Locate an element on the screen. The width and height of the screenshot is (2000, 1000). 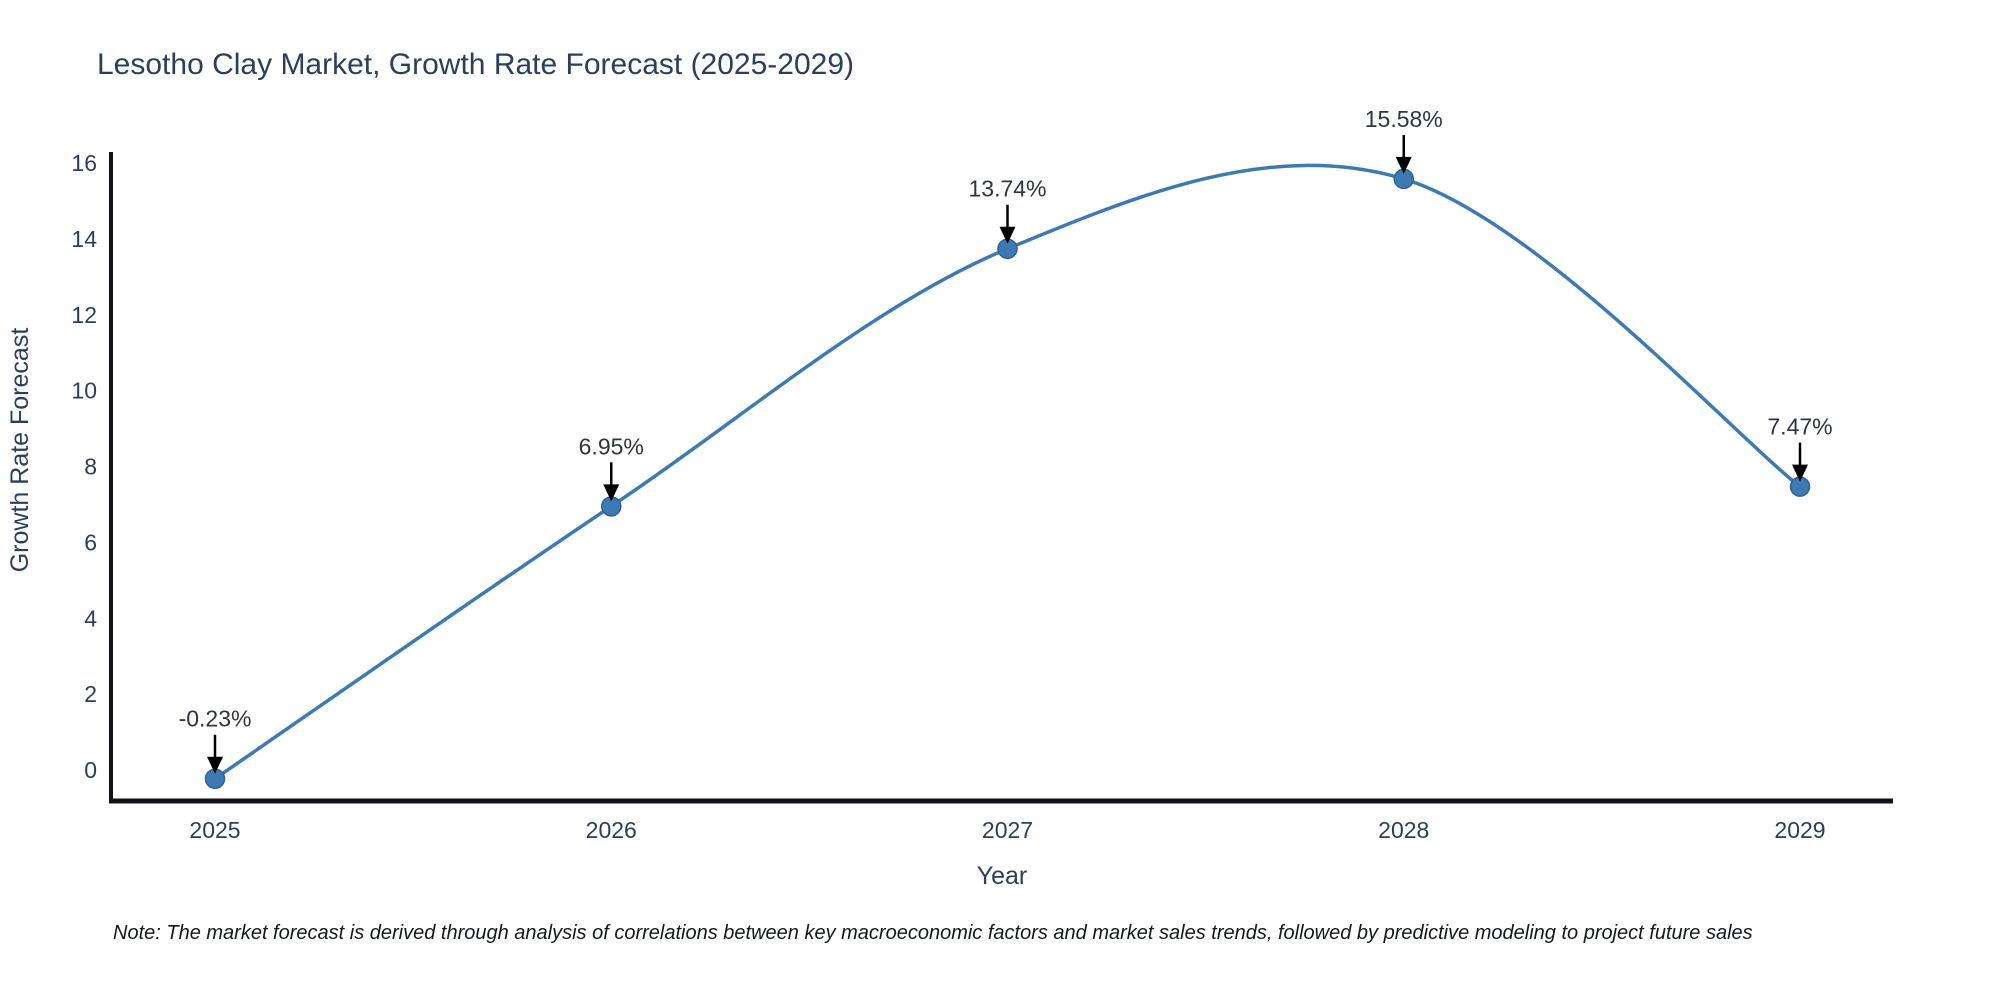
data-point-label: -0.23% is located at coordinates (215, 719).